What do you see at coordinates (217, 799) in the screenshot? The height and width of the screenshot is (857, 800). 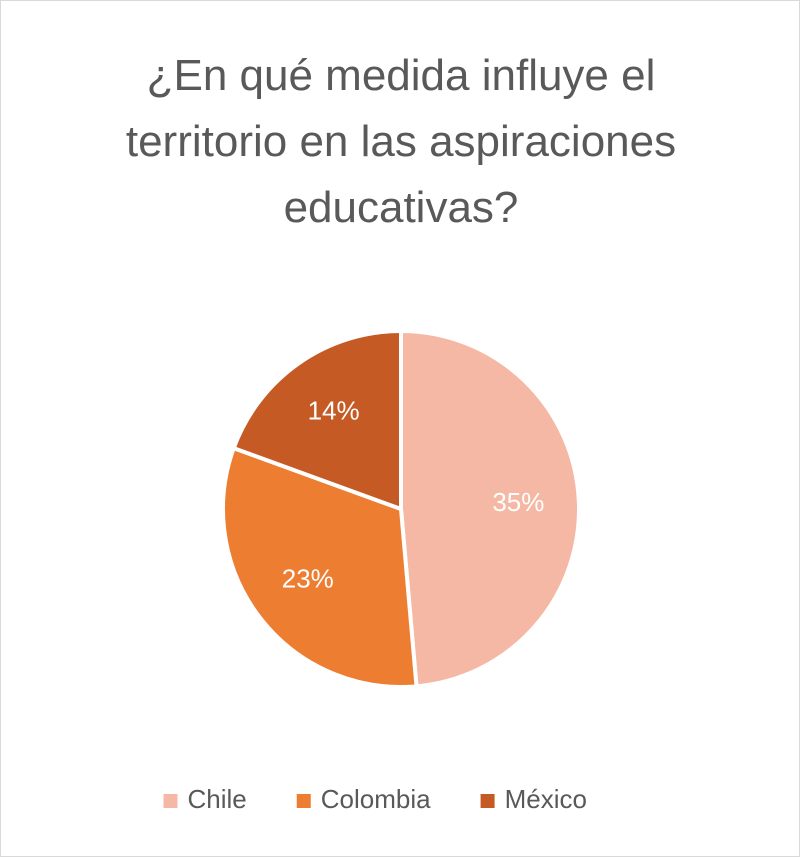 I see `legend-label: Chile` at bounding box center [217, 799].